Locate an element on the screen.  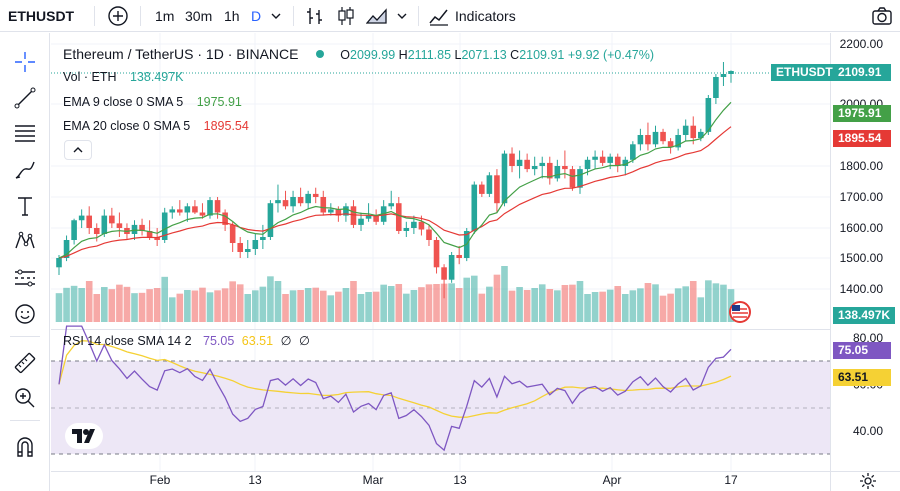
snapshot-button is located at coordinates (882, 16).